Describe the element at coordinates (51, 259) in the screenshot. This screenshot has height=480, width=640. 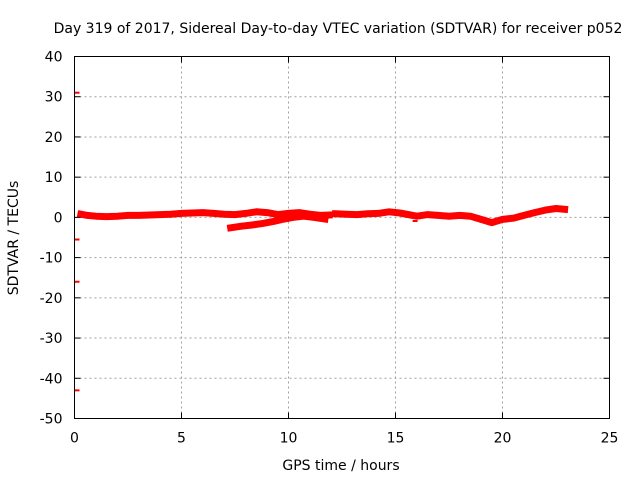
I see `y-tick-label: -10` at that location.